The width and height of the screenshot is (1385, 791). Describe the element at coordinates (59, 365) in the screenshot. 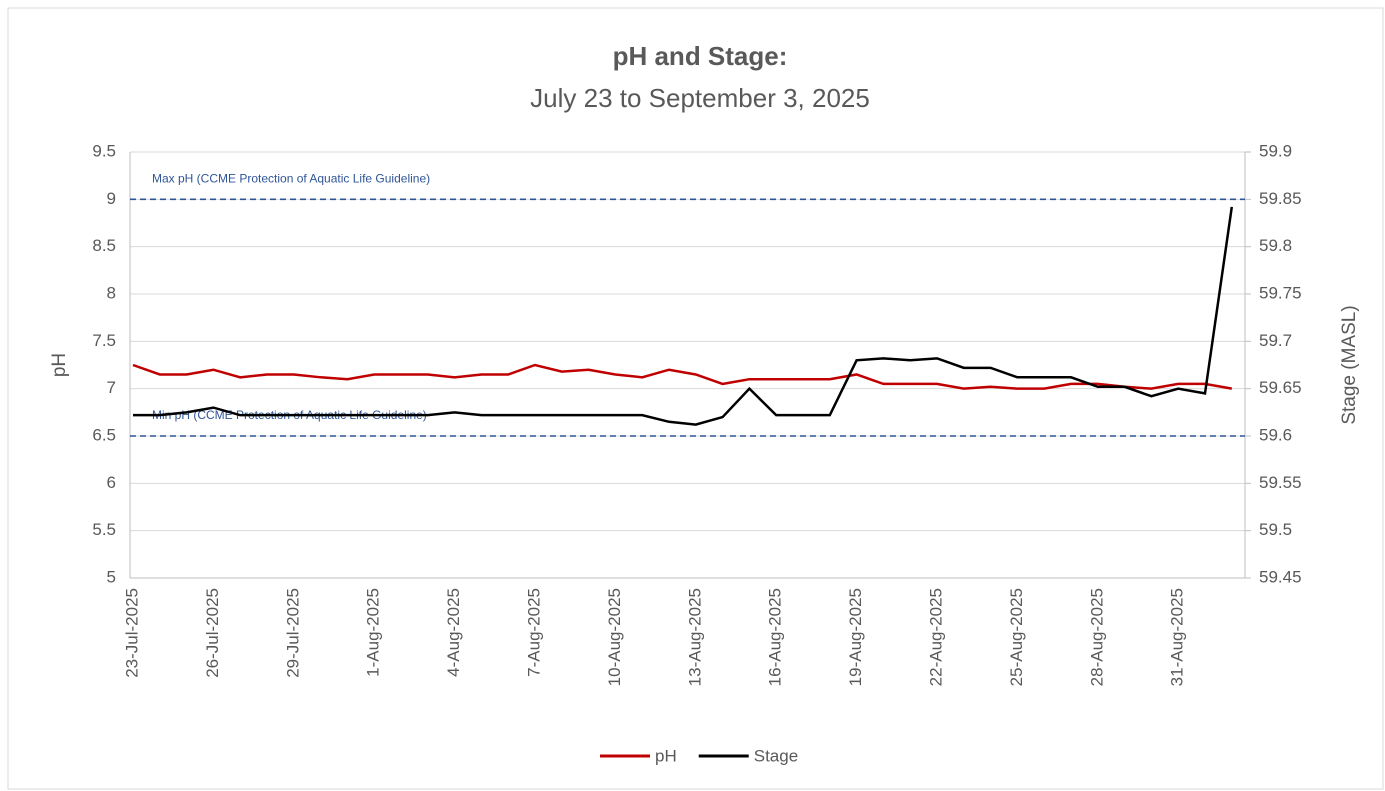

I see `y-axis-label: pH` at that location.